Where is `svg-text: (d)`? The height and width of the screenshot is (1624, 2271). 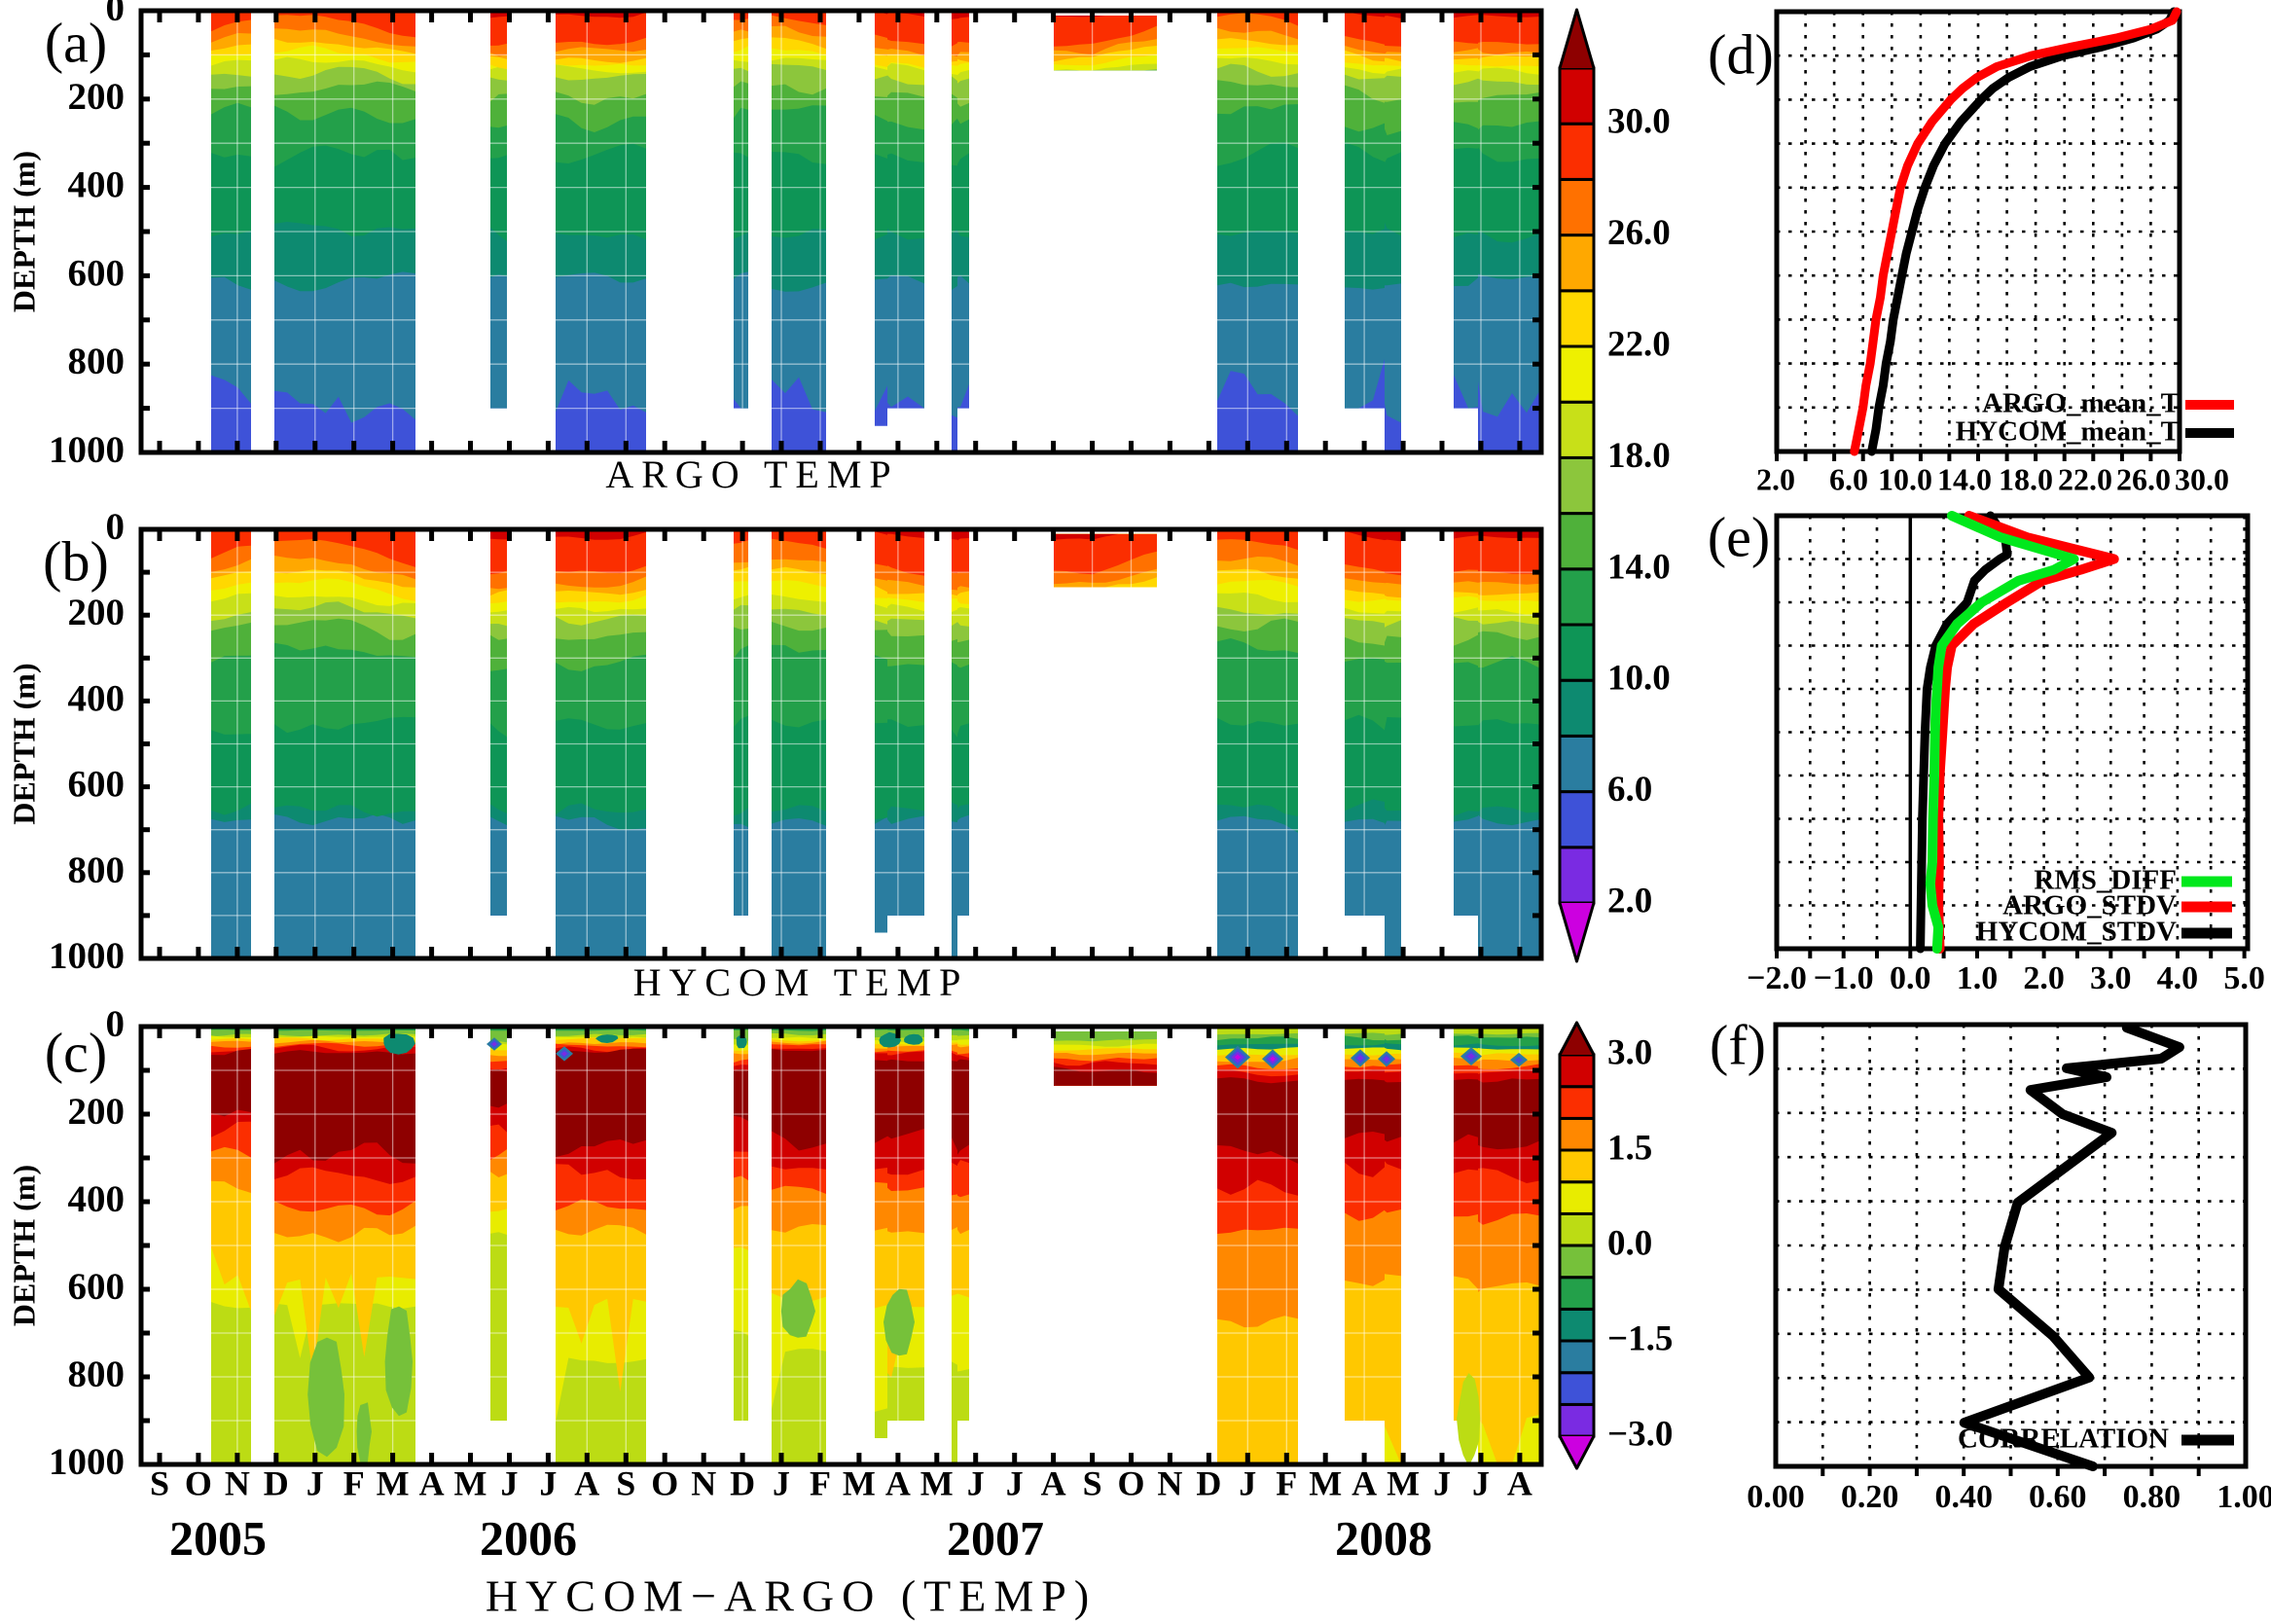 svg-text: (d) is located at coordinates (1741, 54).